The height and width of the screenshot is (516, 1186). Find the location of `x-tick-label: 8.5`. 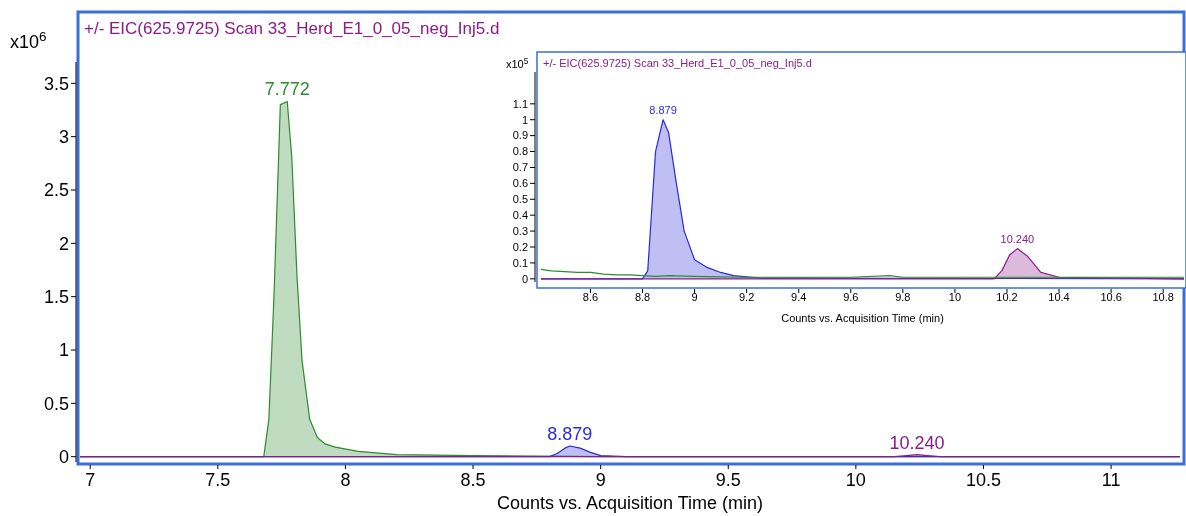

x-tick-label: 8.5 is located at coordinates (473, 480).